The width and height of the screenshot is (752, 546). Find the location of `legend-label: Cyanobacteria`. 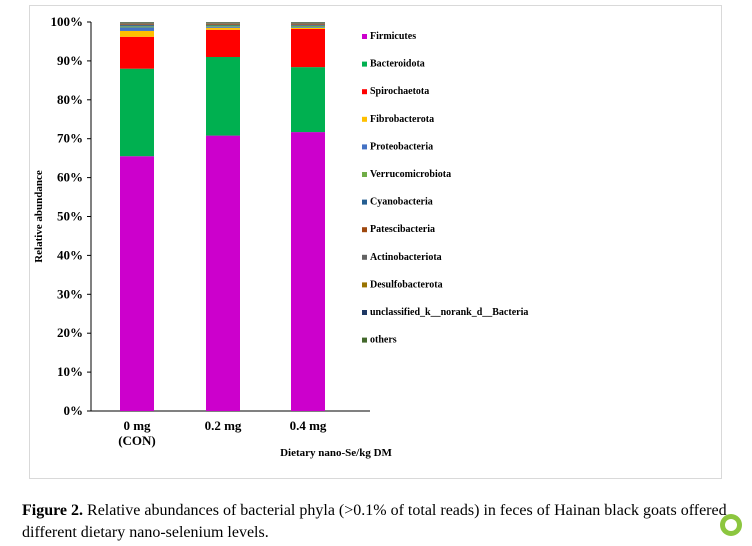

legend-label: Cyanobacteria is located at coordinates (401, 202).